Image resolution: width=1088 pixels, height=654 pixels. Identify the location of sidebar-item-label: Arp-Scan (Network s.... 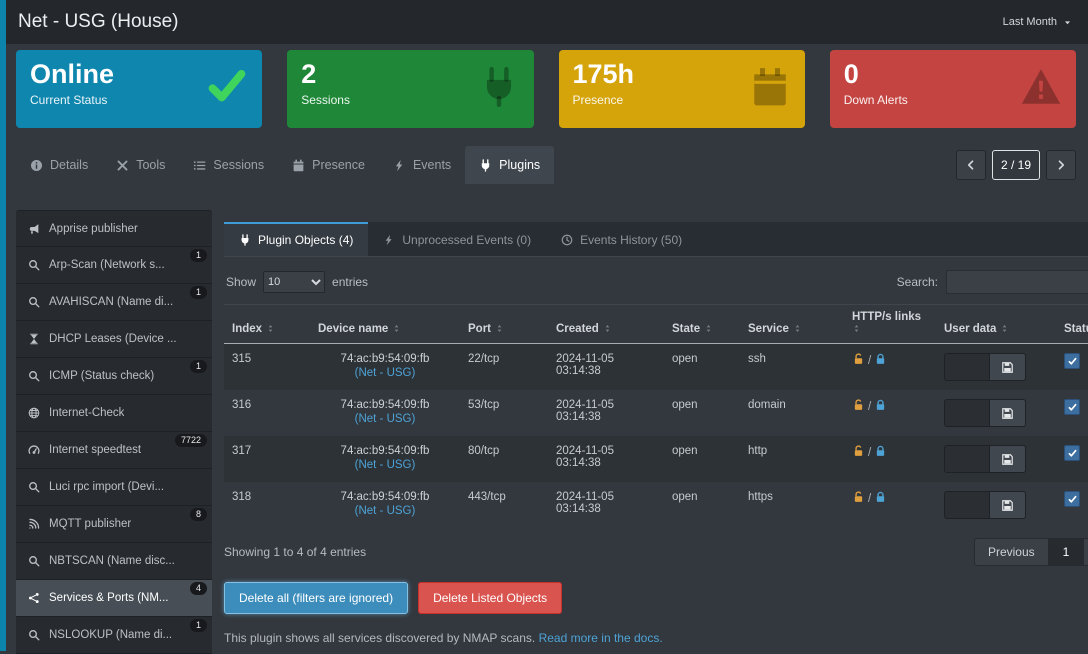
(107, 265).